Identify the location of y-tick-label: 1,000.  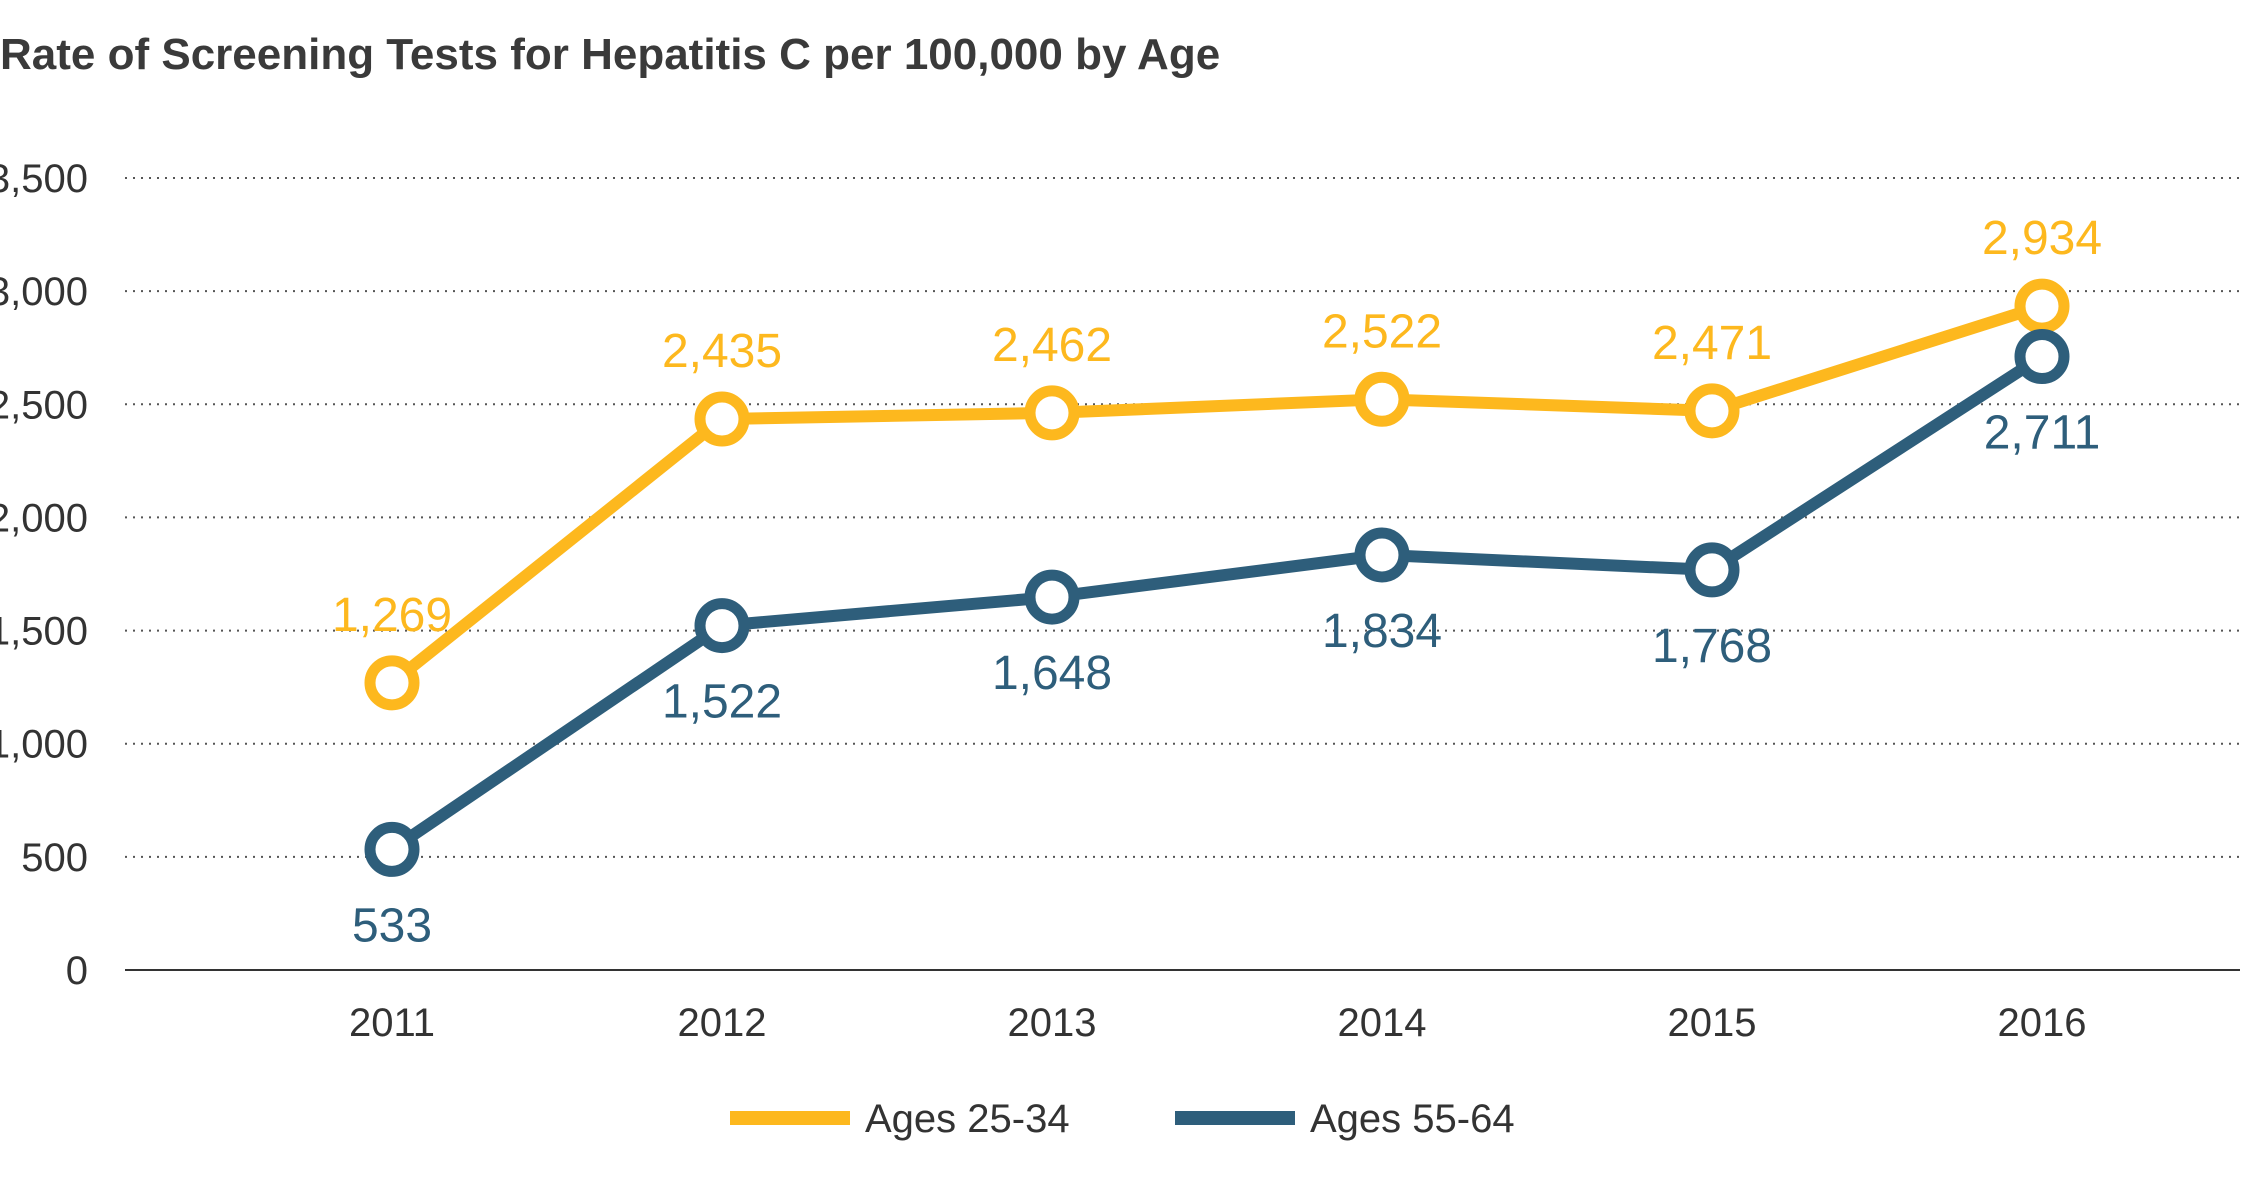
(44, 745).